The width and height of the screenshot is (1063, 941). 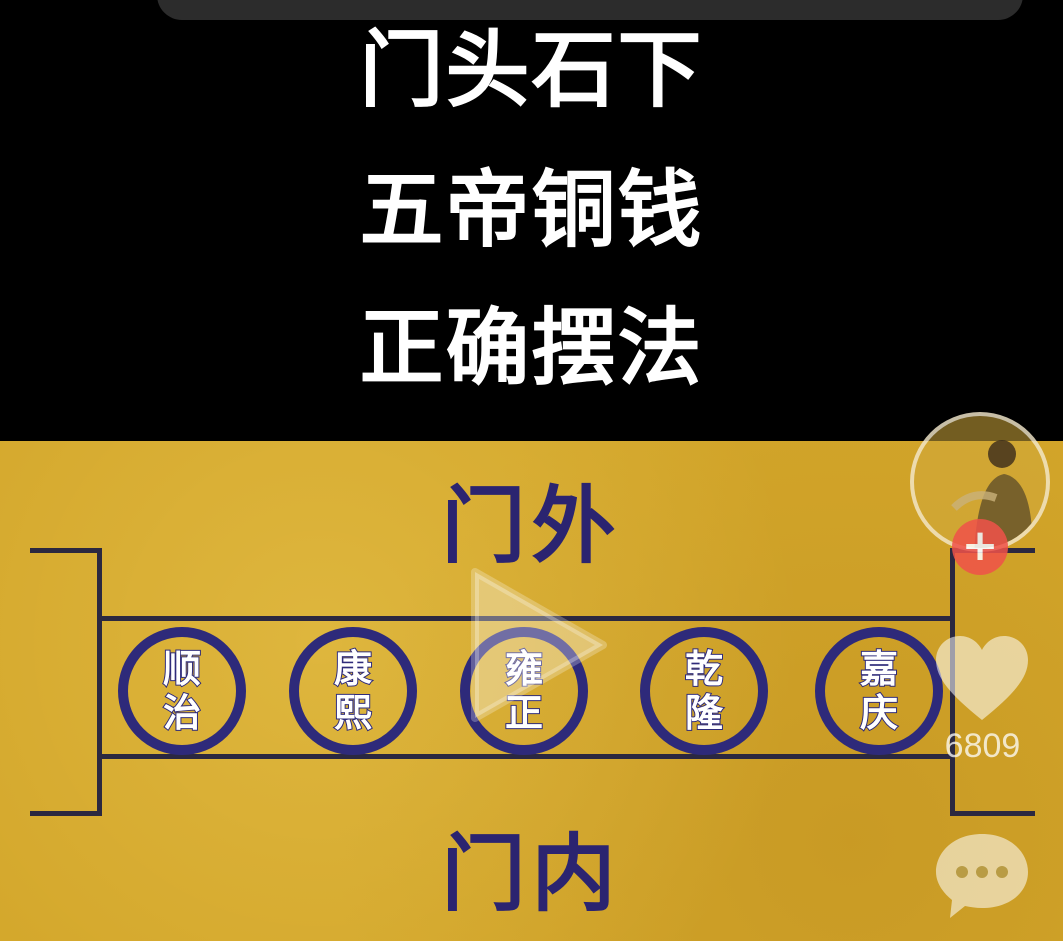 What do you see at coordinates (982, 746) in the screenshot?
I see `like-count: 6809` at bounding box center [982, 746].